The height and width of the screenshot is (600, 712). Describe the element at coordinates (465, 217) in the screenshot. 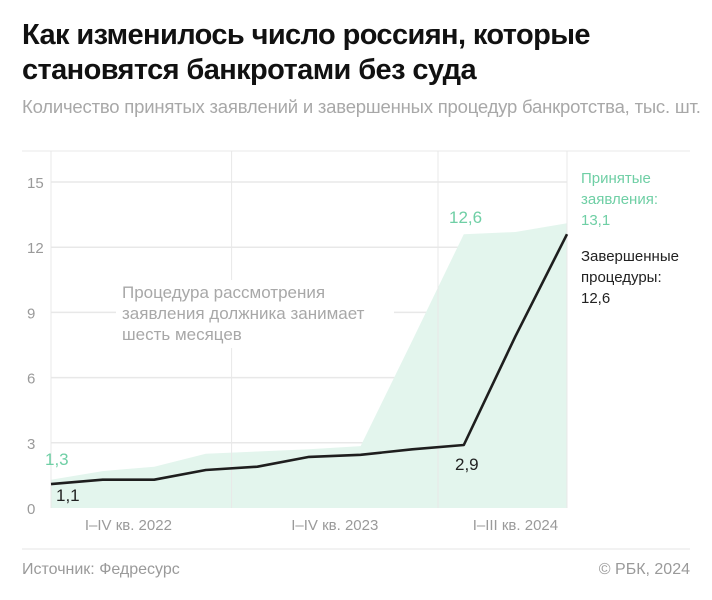

I see `label-accepted-q1-2024: 12,6` at that location.